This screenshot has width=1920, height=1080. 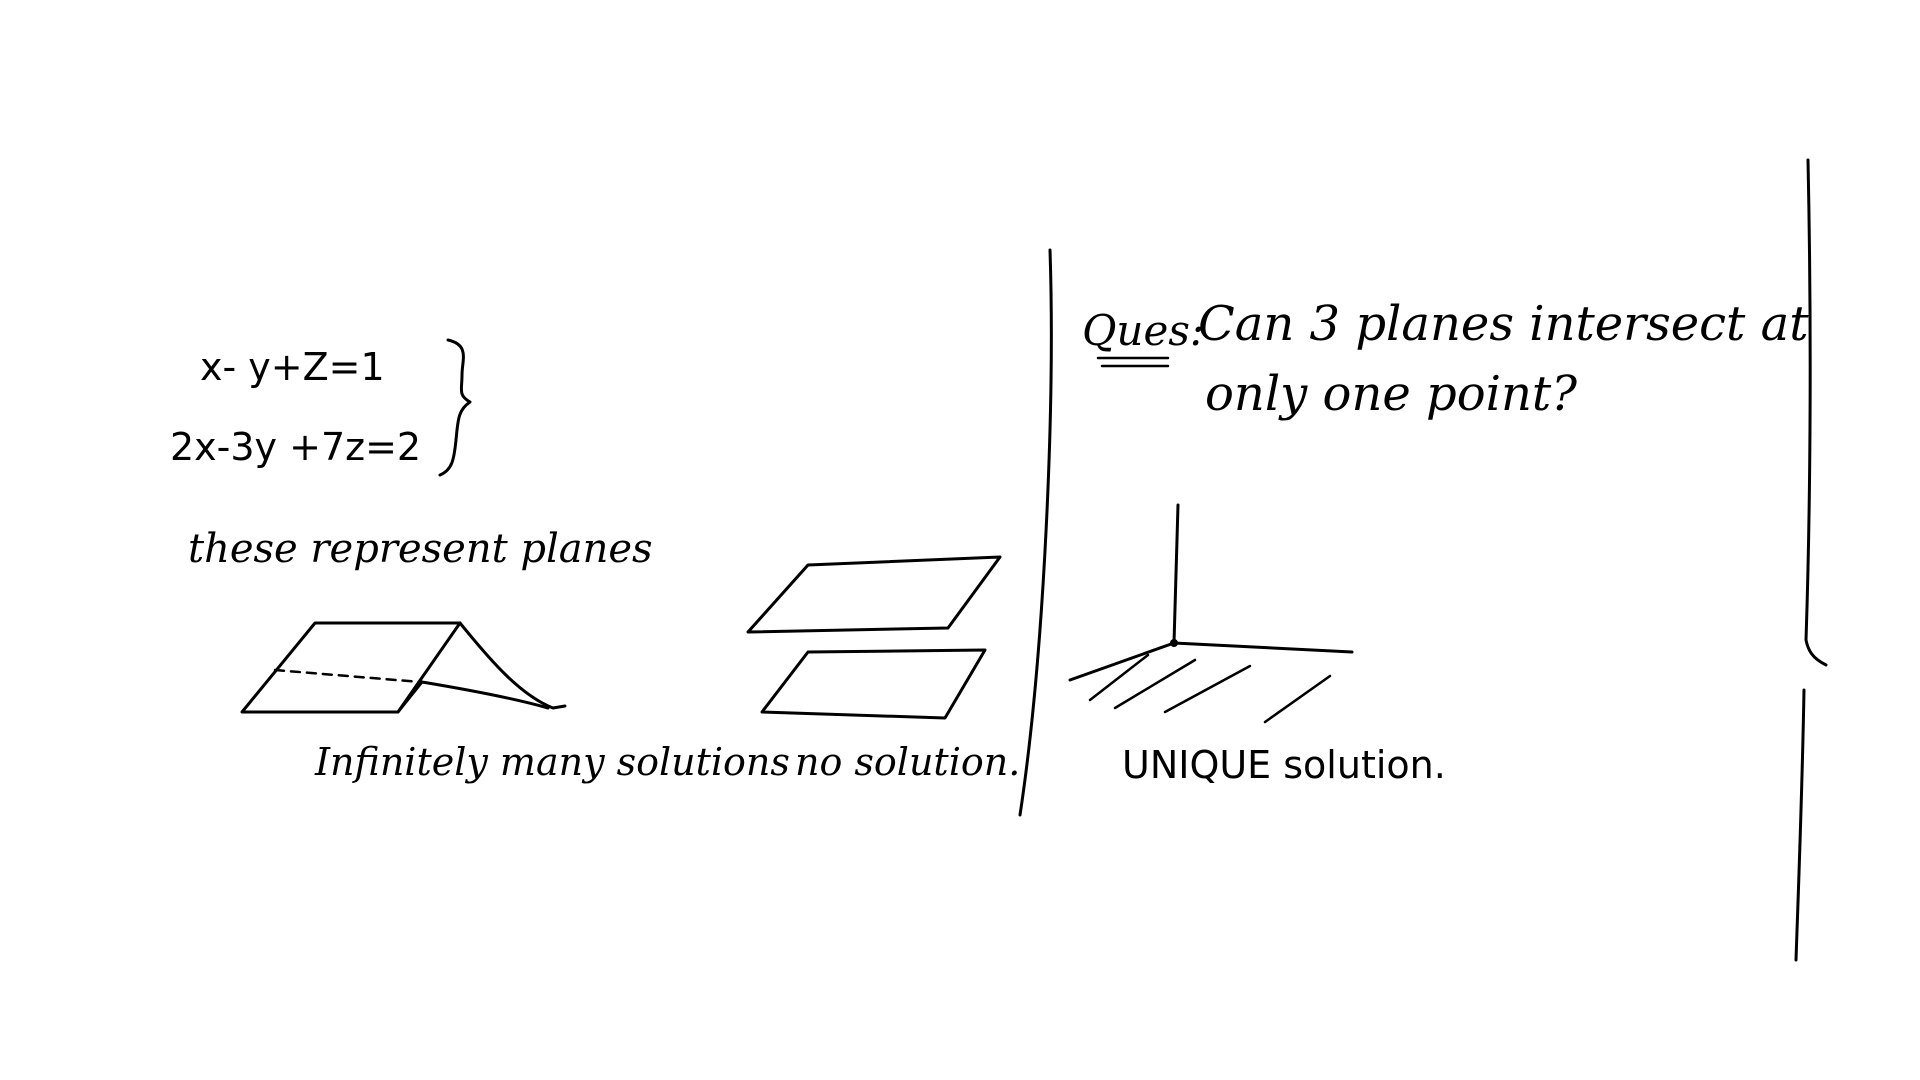 I want to click on question-prefix: Ques:, so click(x=1143, y=330).